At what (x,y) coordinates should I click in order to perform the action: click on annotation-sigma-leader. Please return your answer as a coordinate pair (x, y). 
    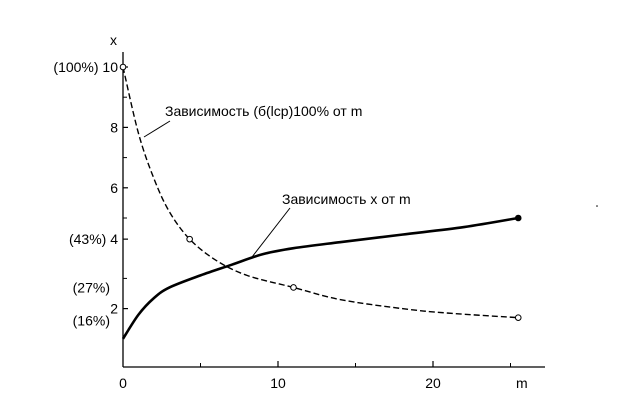
    Looking at the image, I should click on (157, 129).